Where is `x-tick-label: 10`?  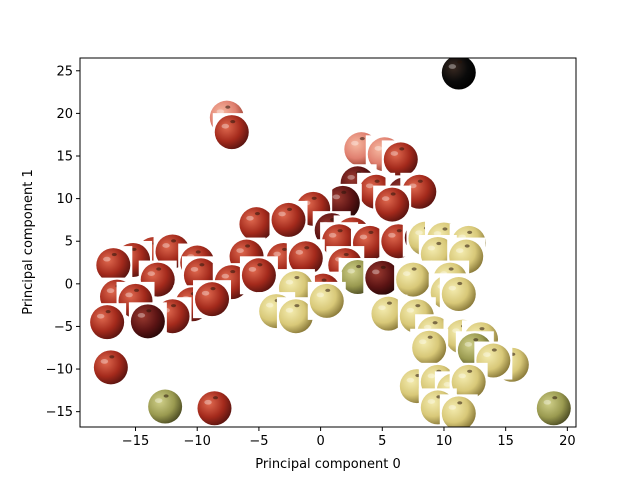 x-tick-label: 10 is located at coordinates (444, 441).